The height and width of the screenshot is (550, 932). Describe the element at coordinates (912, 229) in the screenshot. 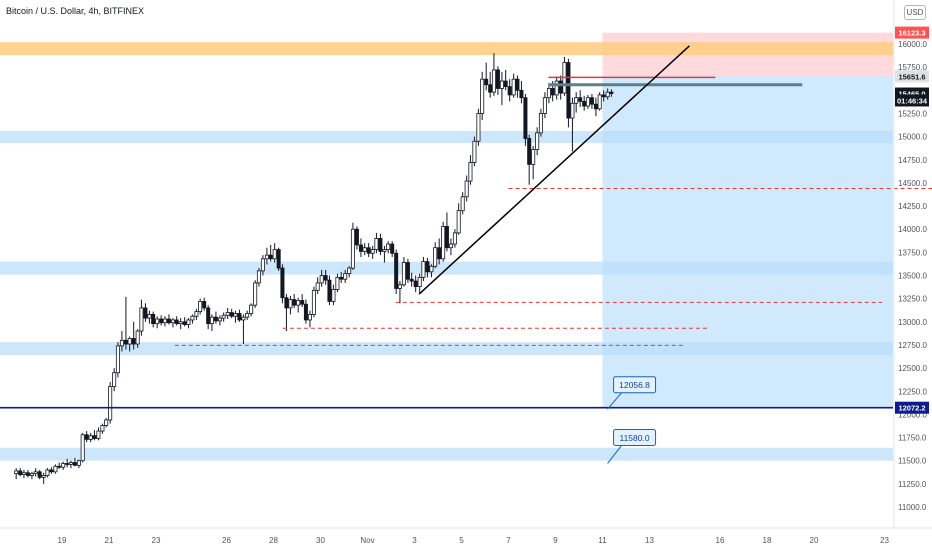

I see `price-tick-label: 14000.0` at that location.